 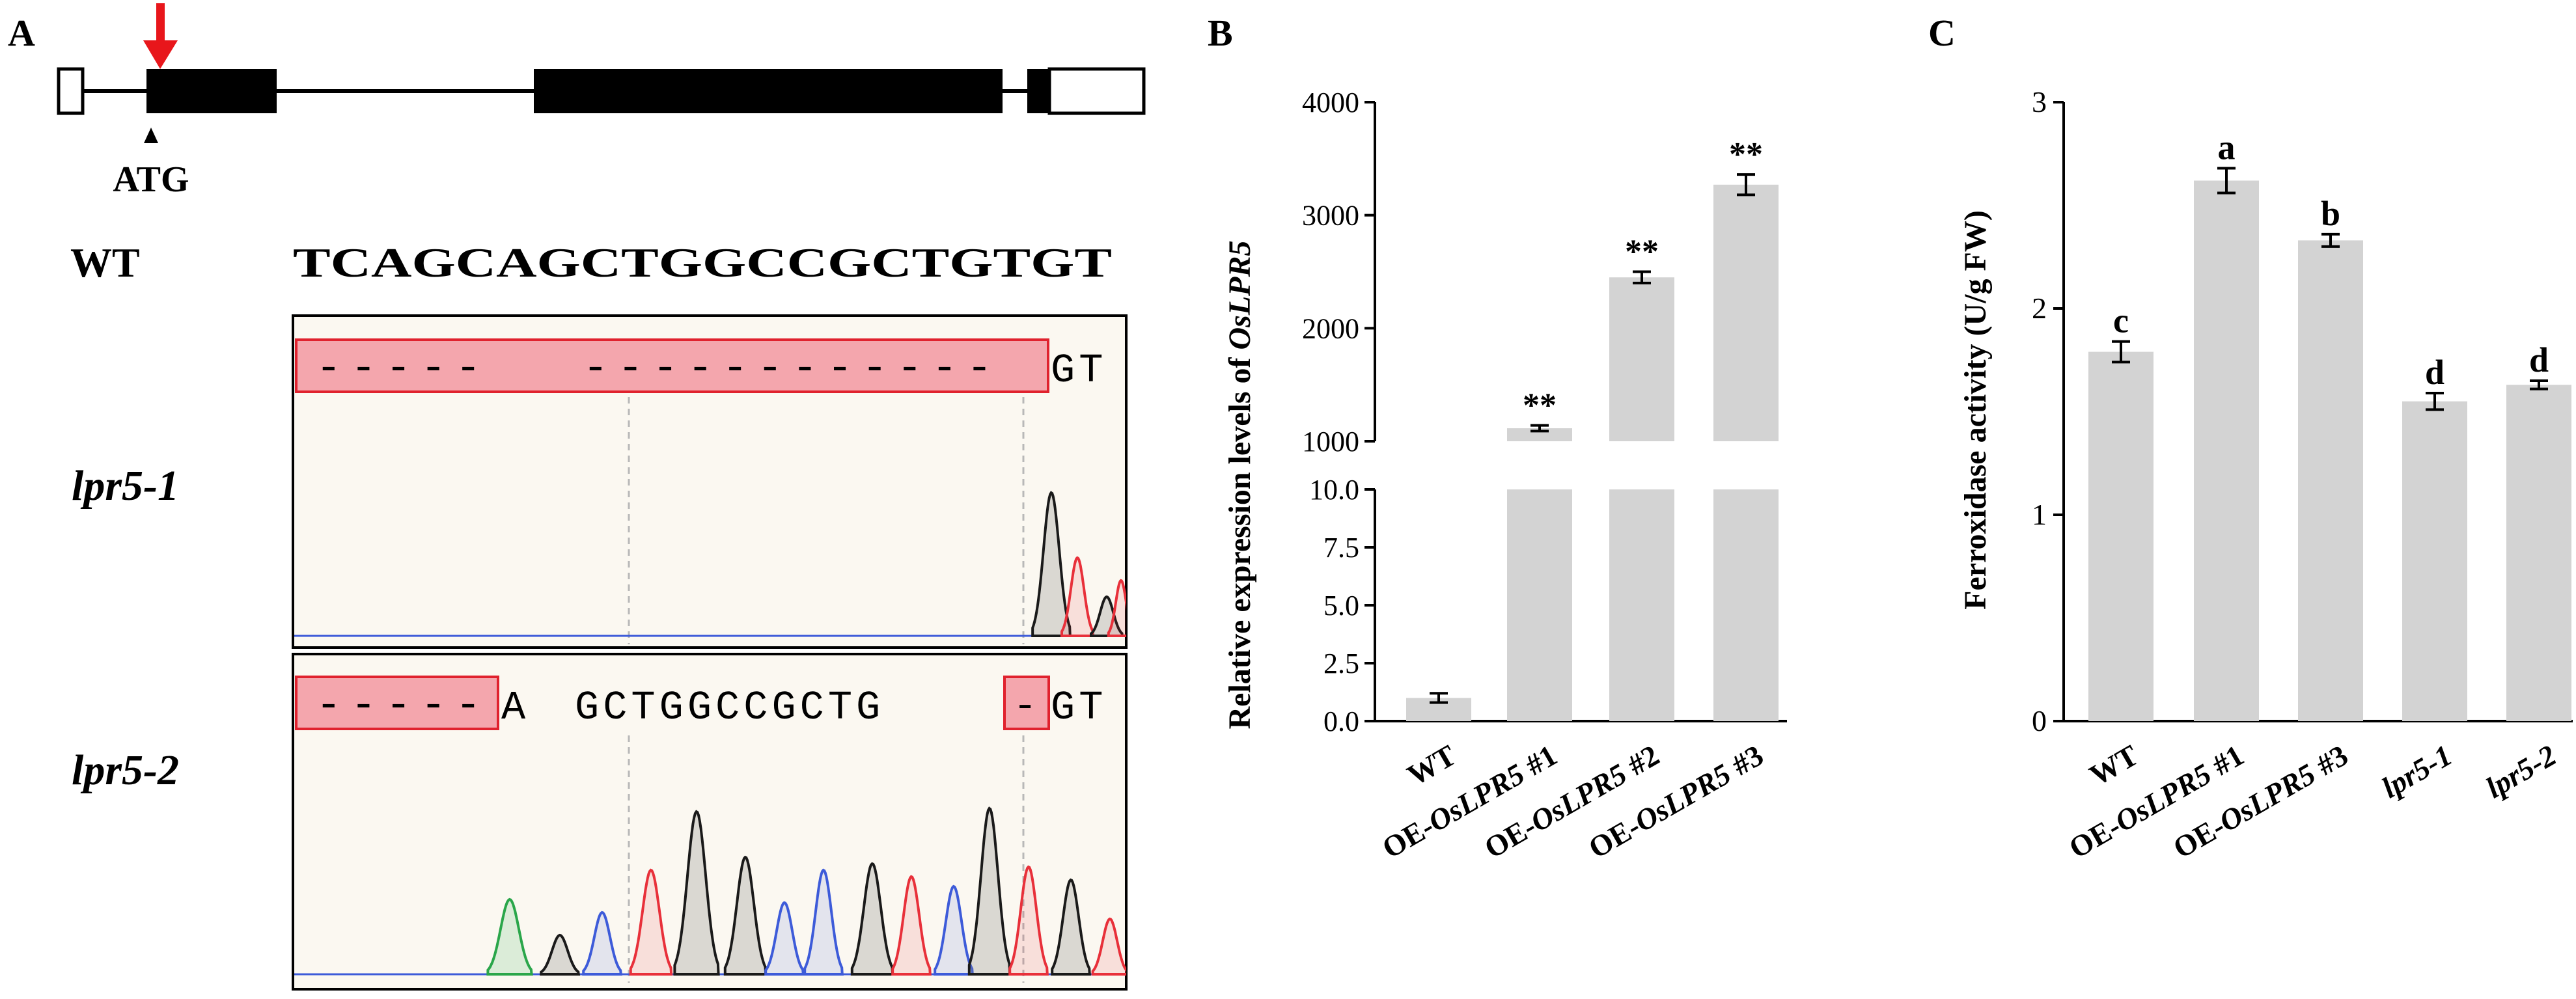 What do you see at coordinates (702, 262) in the screenshot?
I see `wt-sequence: TCAGCAGCTGGCCGCTGTGT` at bounding box center [702, 262].